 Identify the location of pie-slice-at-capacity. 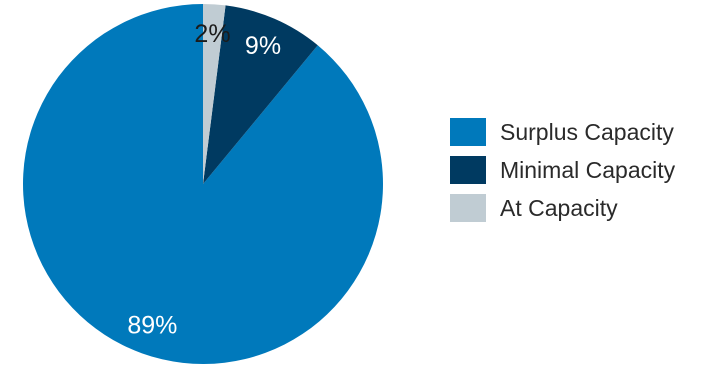
(214, 94).